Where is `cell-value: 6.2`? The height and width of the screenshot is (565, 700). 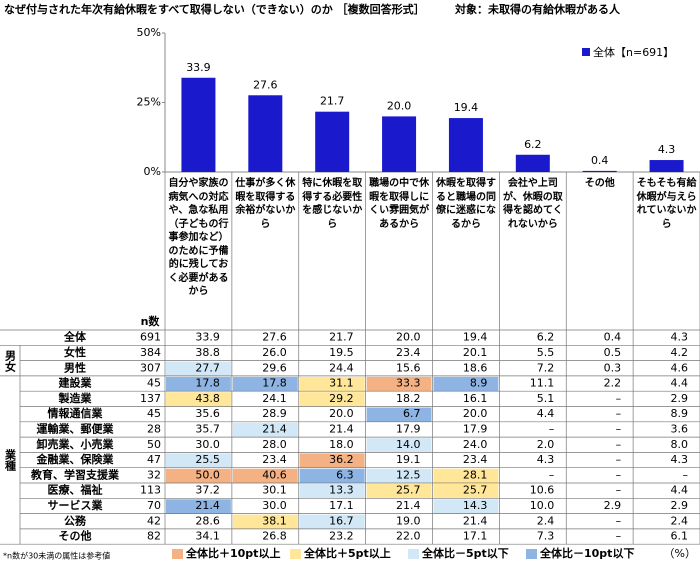
cell-value: 6.2 is located at coordinates (546, 337).